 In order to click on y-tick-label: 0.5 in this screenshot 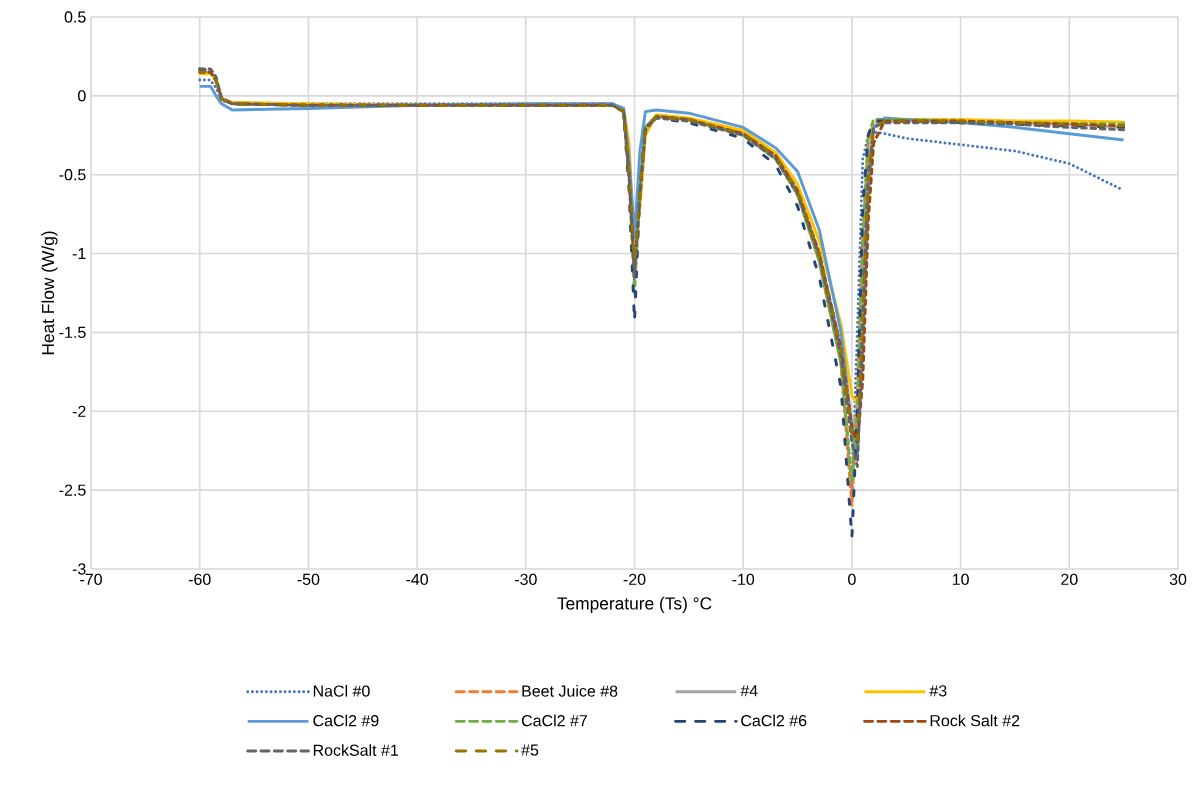, I will do `click(75, 17)`.